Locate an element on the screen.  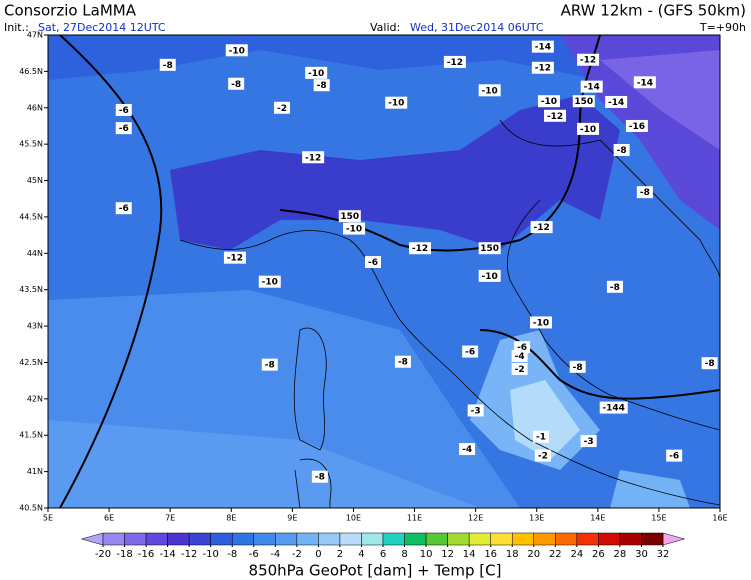
colorbar-tick-label: 30 is located at coordinates (641, 554).